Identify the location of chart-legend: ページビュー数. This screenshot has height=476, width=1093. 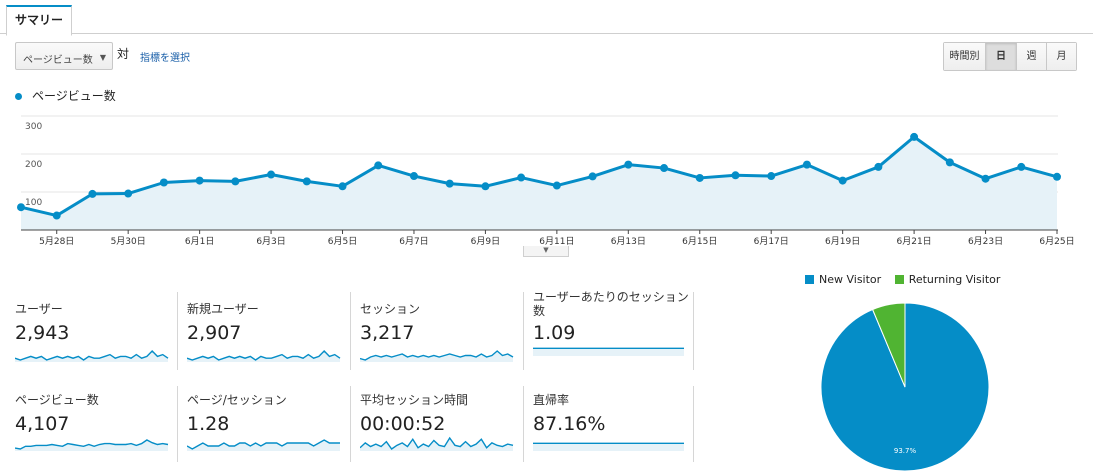
(65, 95).